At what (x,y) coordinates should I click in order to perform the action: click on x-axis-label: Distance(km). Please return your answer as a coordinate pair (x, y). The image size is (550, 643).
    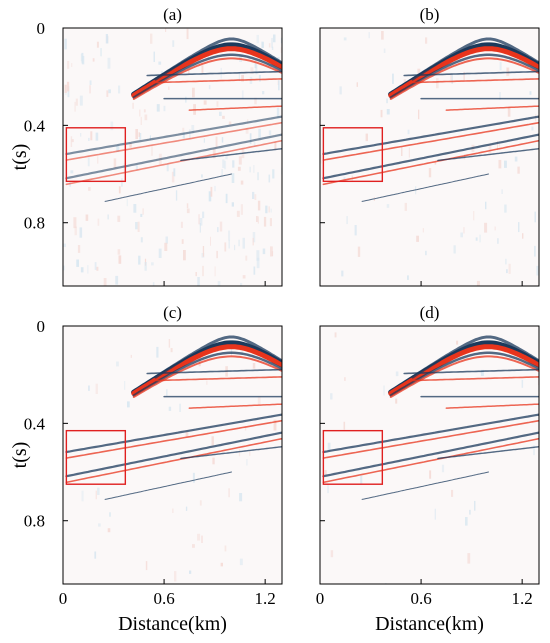
    Looking at the image, I should click on (172, 624).